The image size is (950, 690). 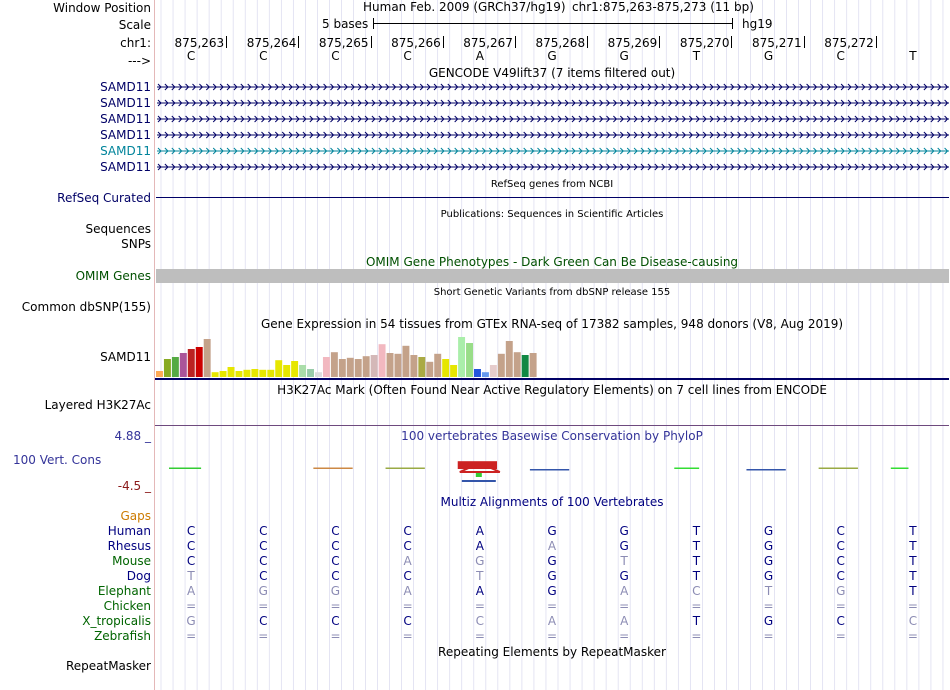 What do you see at coordinates (560, 43) in the screenshot?
I see `coordinate-label: 875,268` at bounding box center [560, 43].